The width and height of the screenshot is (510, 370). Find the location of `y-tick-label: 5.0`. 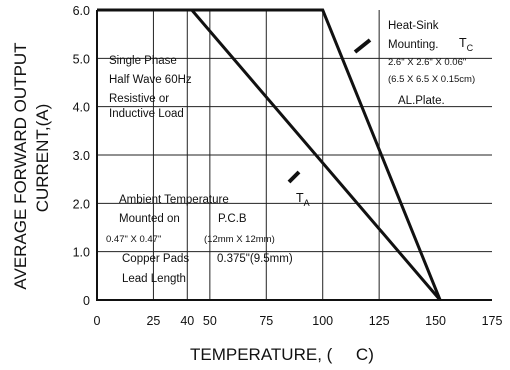

y-tick-label: 5.0 is located at coordinates (81, 59).